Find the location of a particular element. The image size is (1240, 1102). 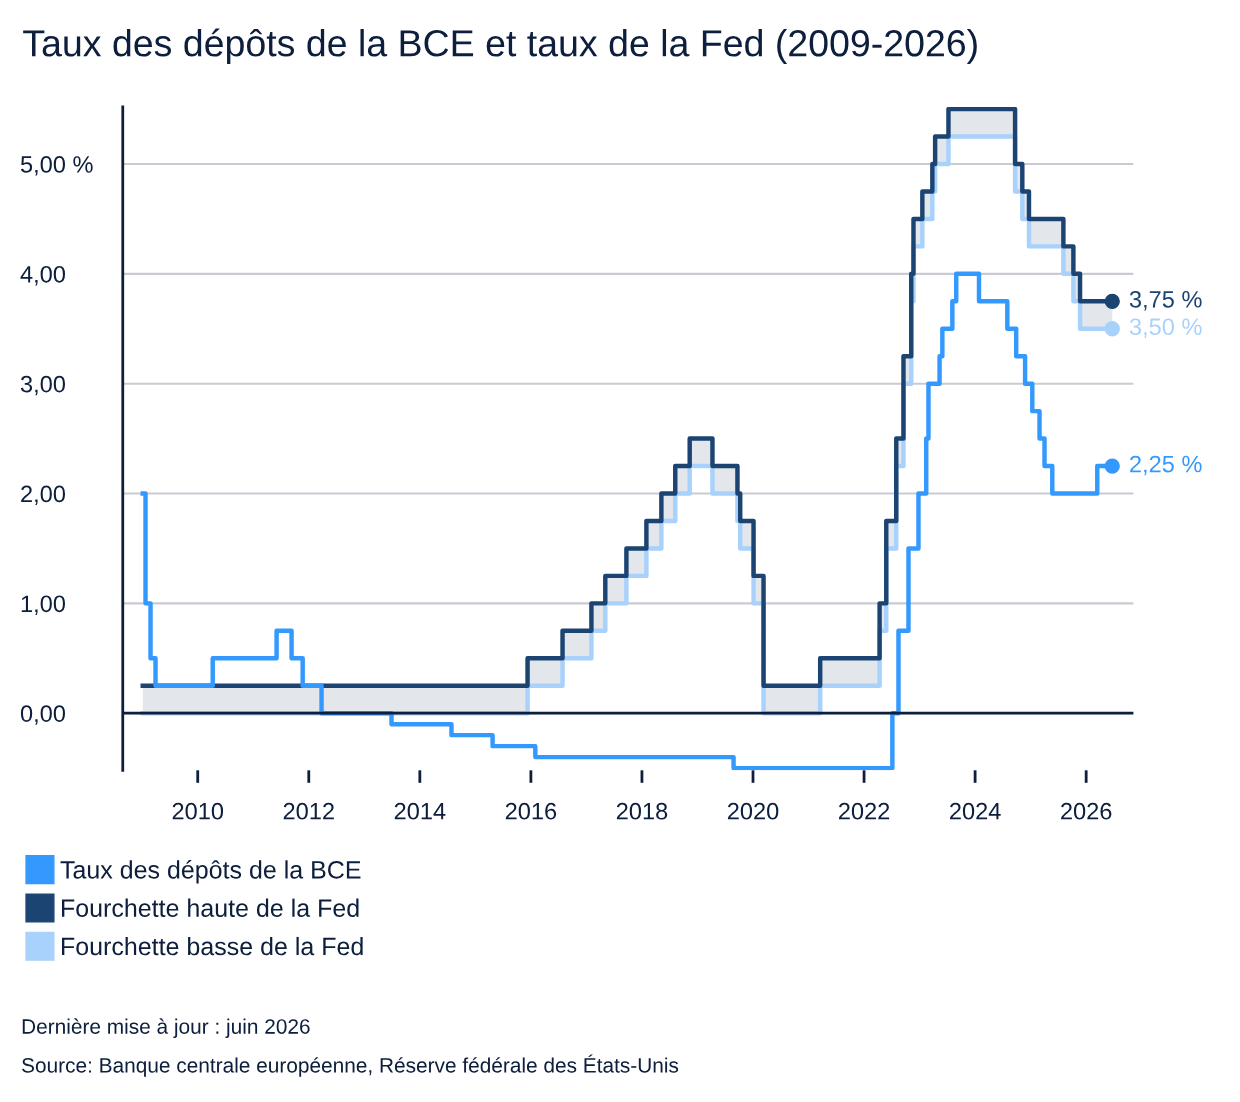

y-tick-label: 2,00 is located at coordinates (43, 495).